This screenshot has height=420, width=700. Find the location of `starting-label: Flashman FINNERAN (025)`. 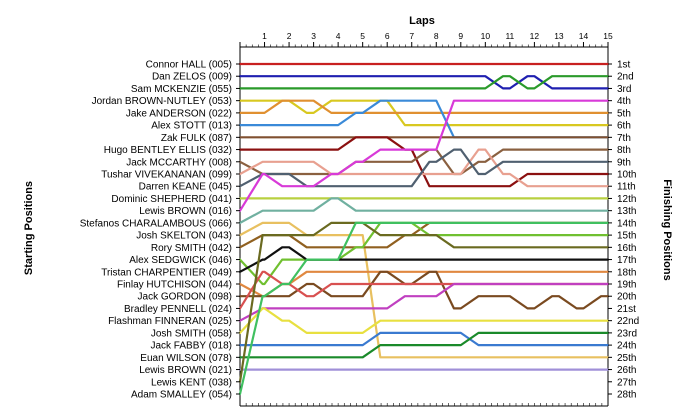

starting-label: Flashman FINNERAN (025) is located at coordinates (170, 321).